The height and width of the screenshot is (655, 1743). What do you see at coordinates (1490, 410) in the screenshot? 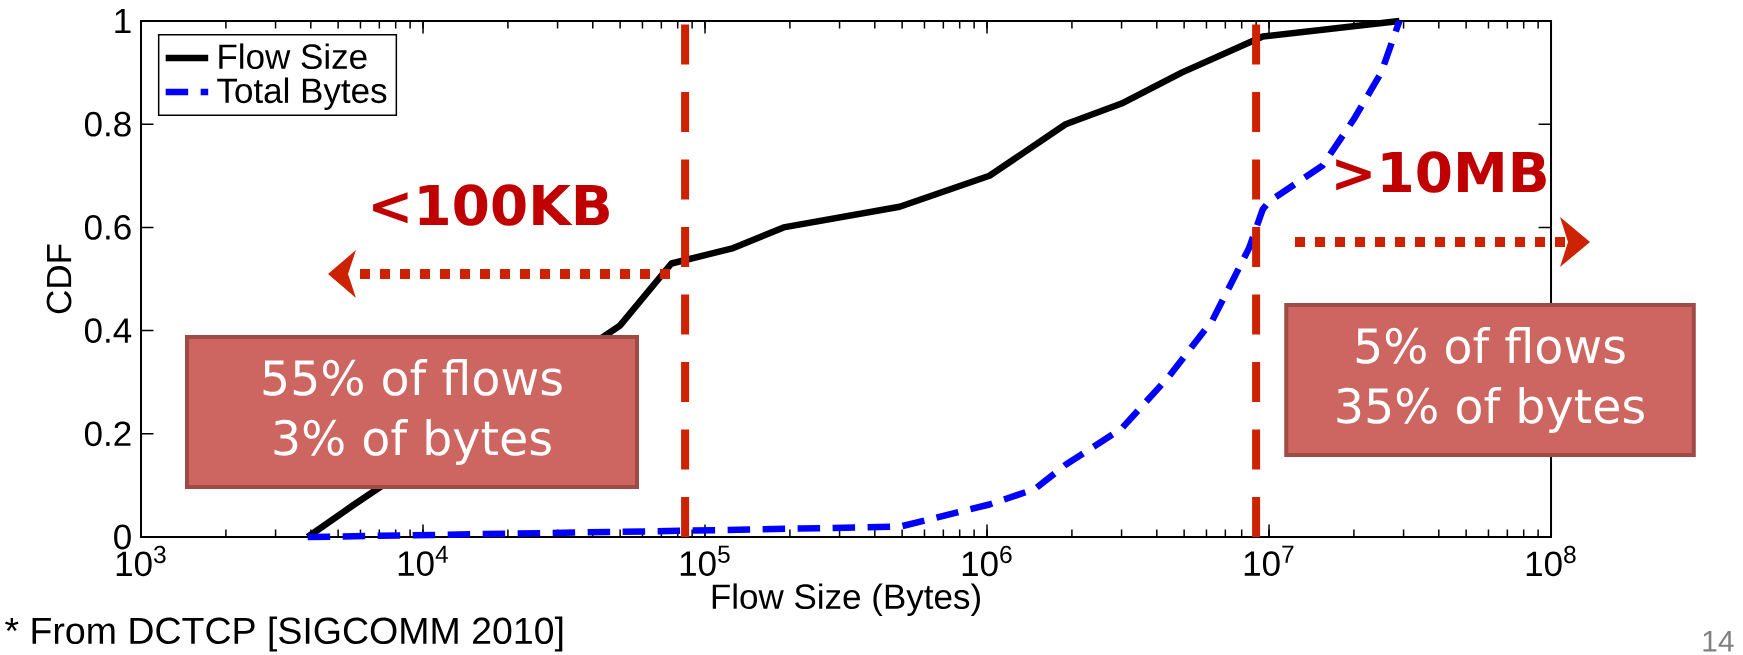
I see `annotation: 35% of bytes` at bounding box center [1490, 410].